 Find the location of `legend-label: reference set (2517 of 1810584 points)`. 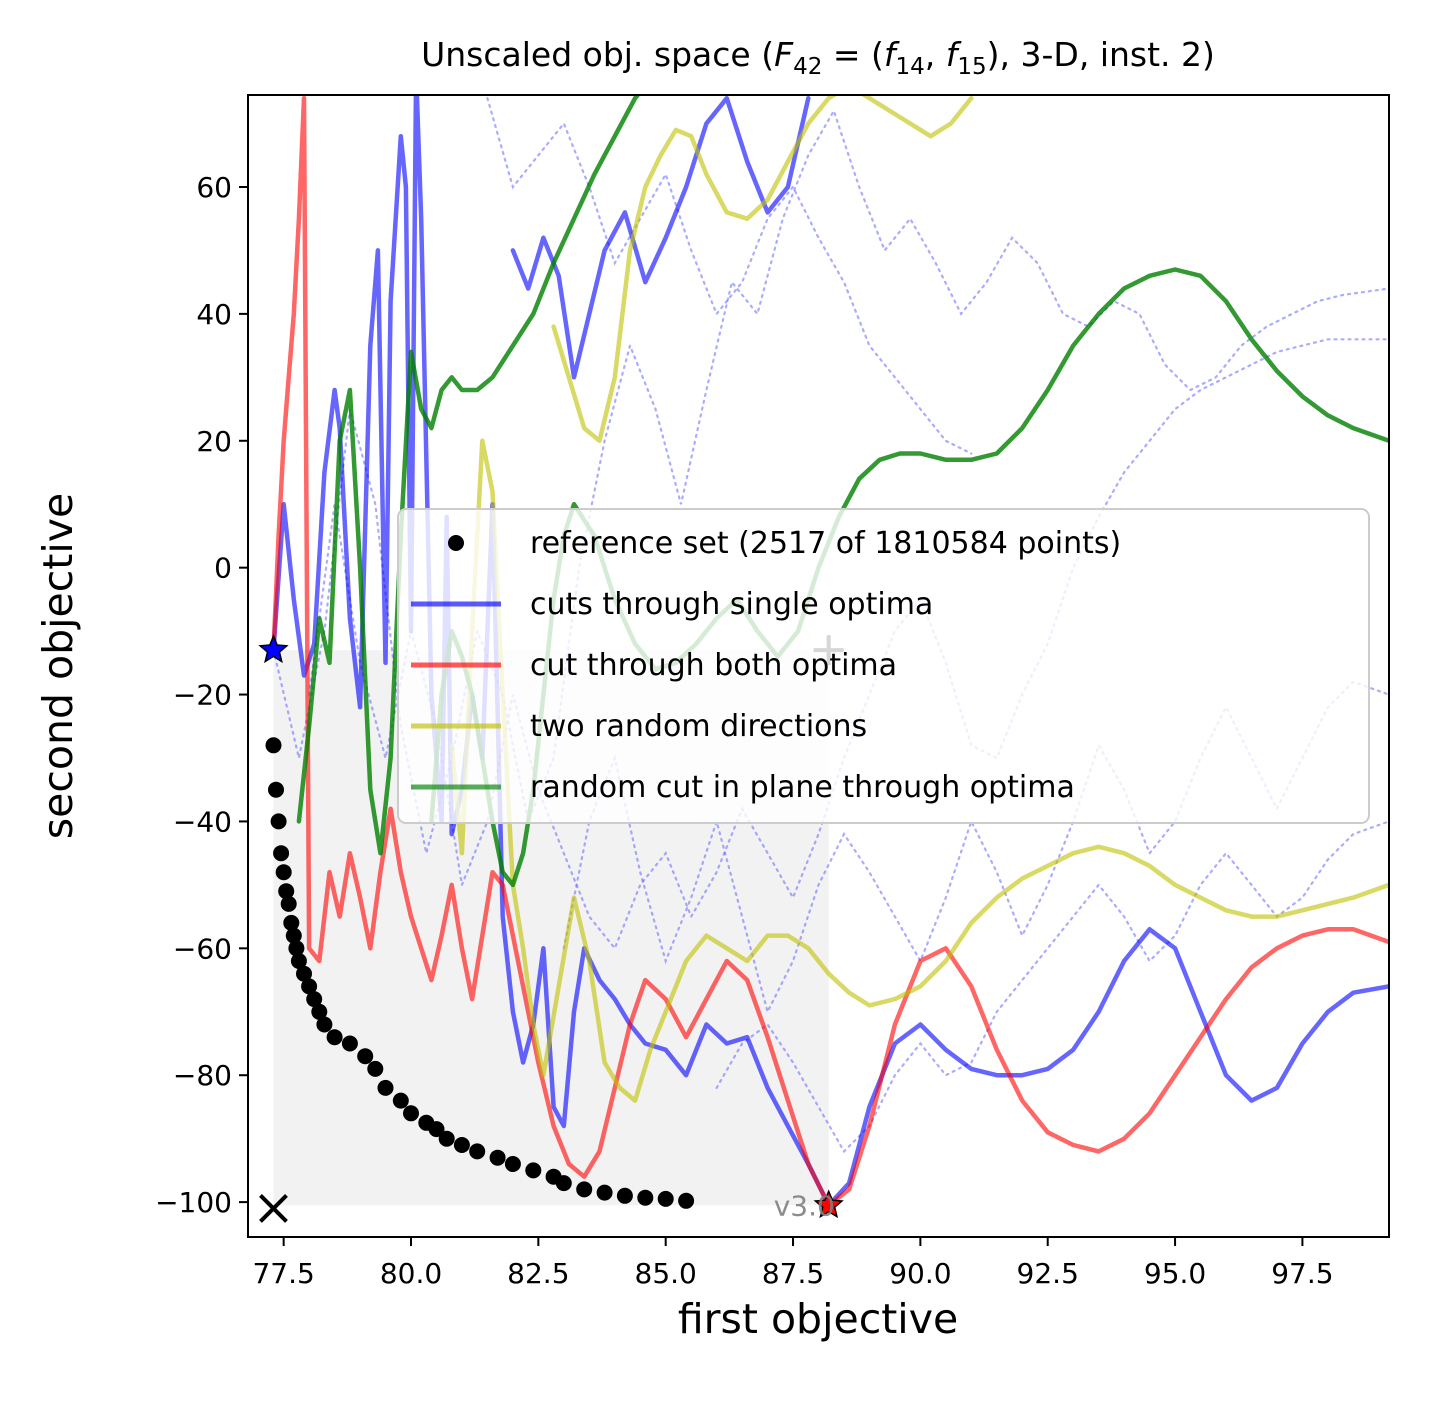

legend-label: reference set (2517 of 1810584 points) is located at coordinates (825, 543).